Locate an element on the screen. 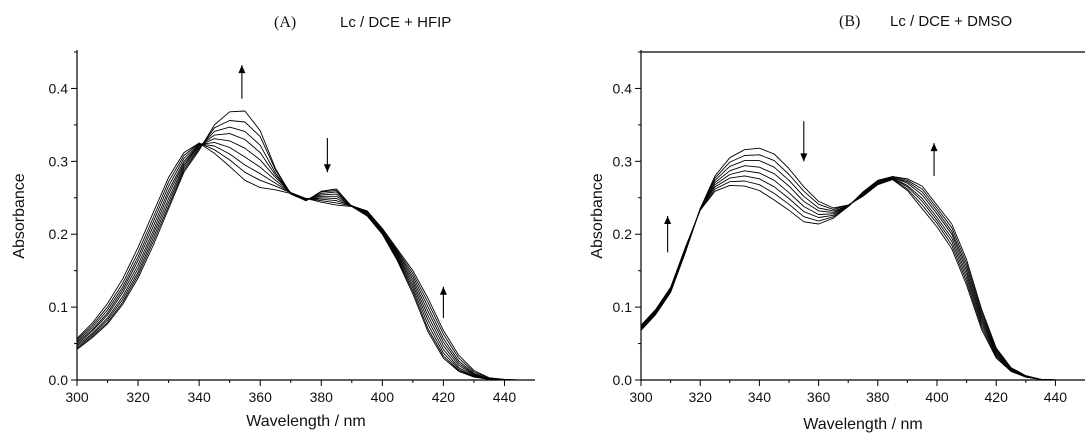 The image size is (1085, 440). chart-title: Lc / DCE + DMSO is located at coordinates (951, 21).